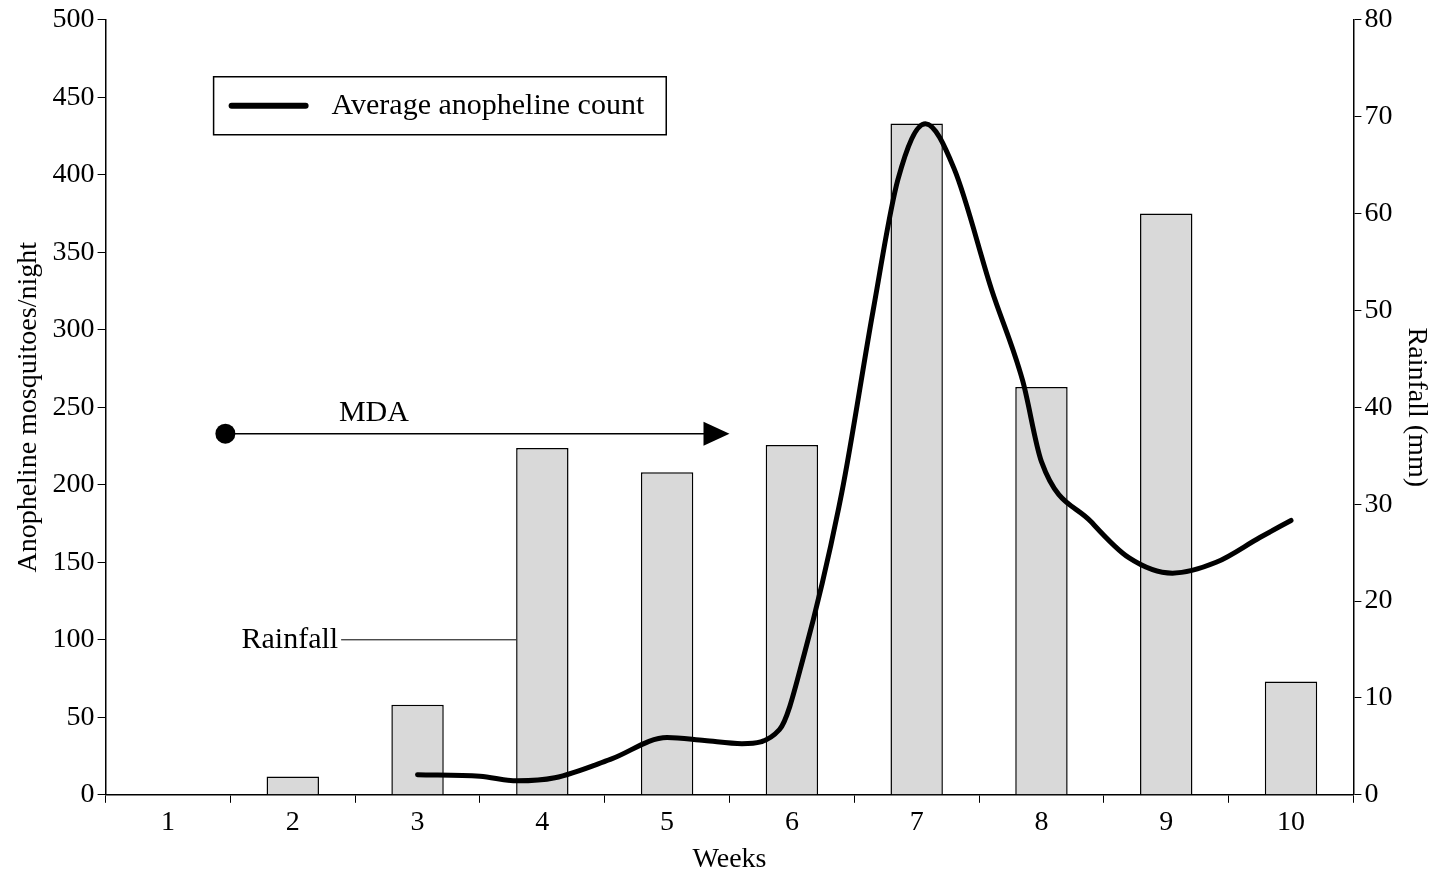  What do you see at coordinates (73, 95) in the screenshot?
I see `y-tick-label: 450` at bounding box center [73, 95].